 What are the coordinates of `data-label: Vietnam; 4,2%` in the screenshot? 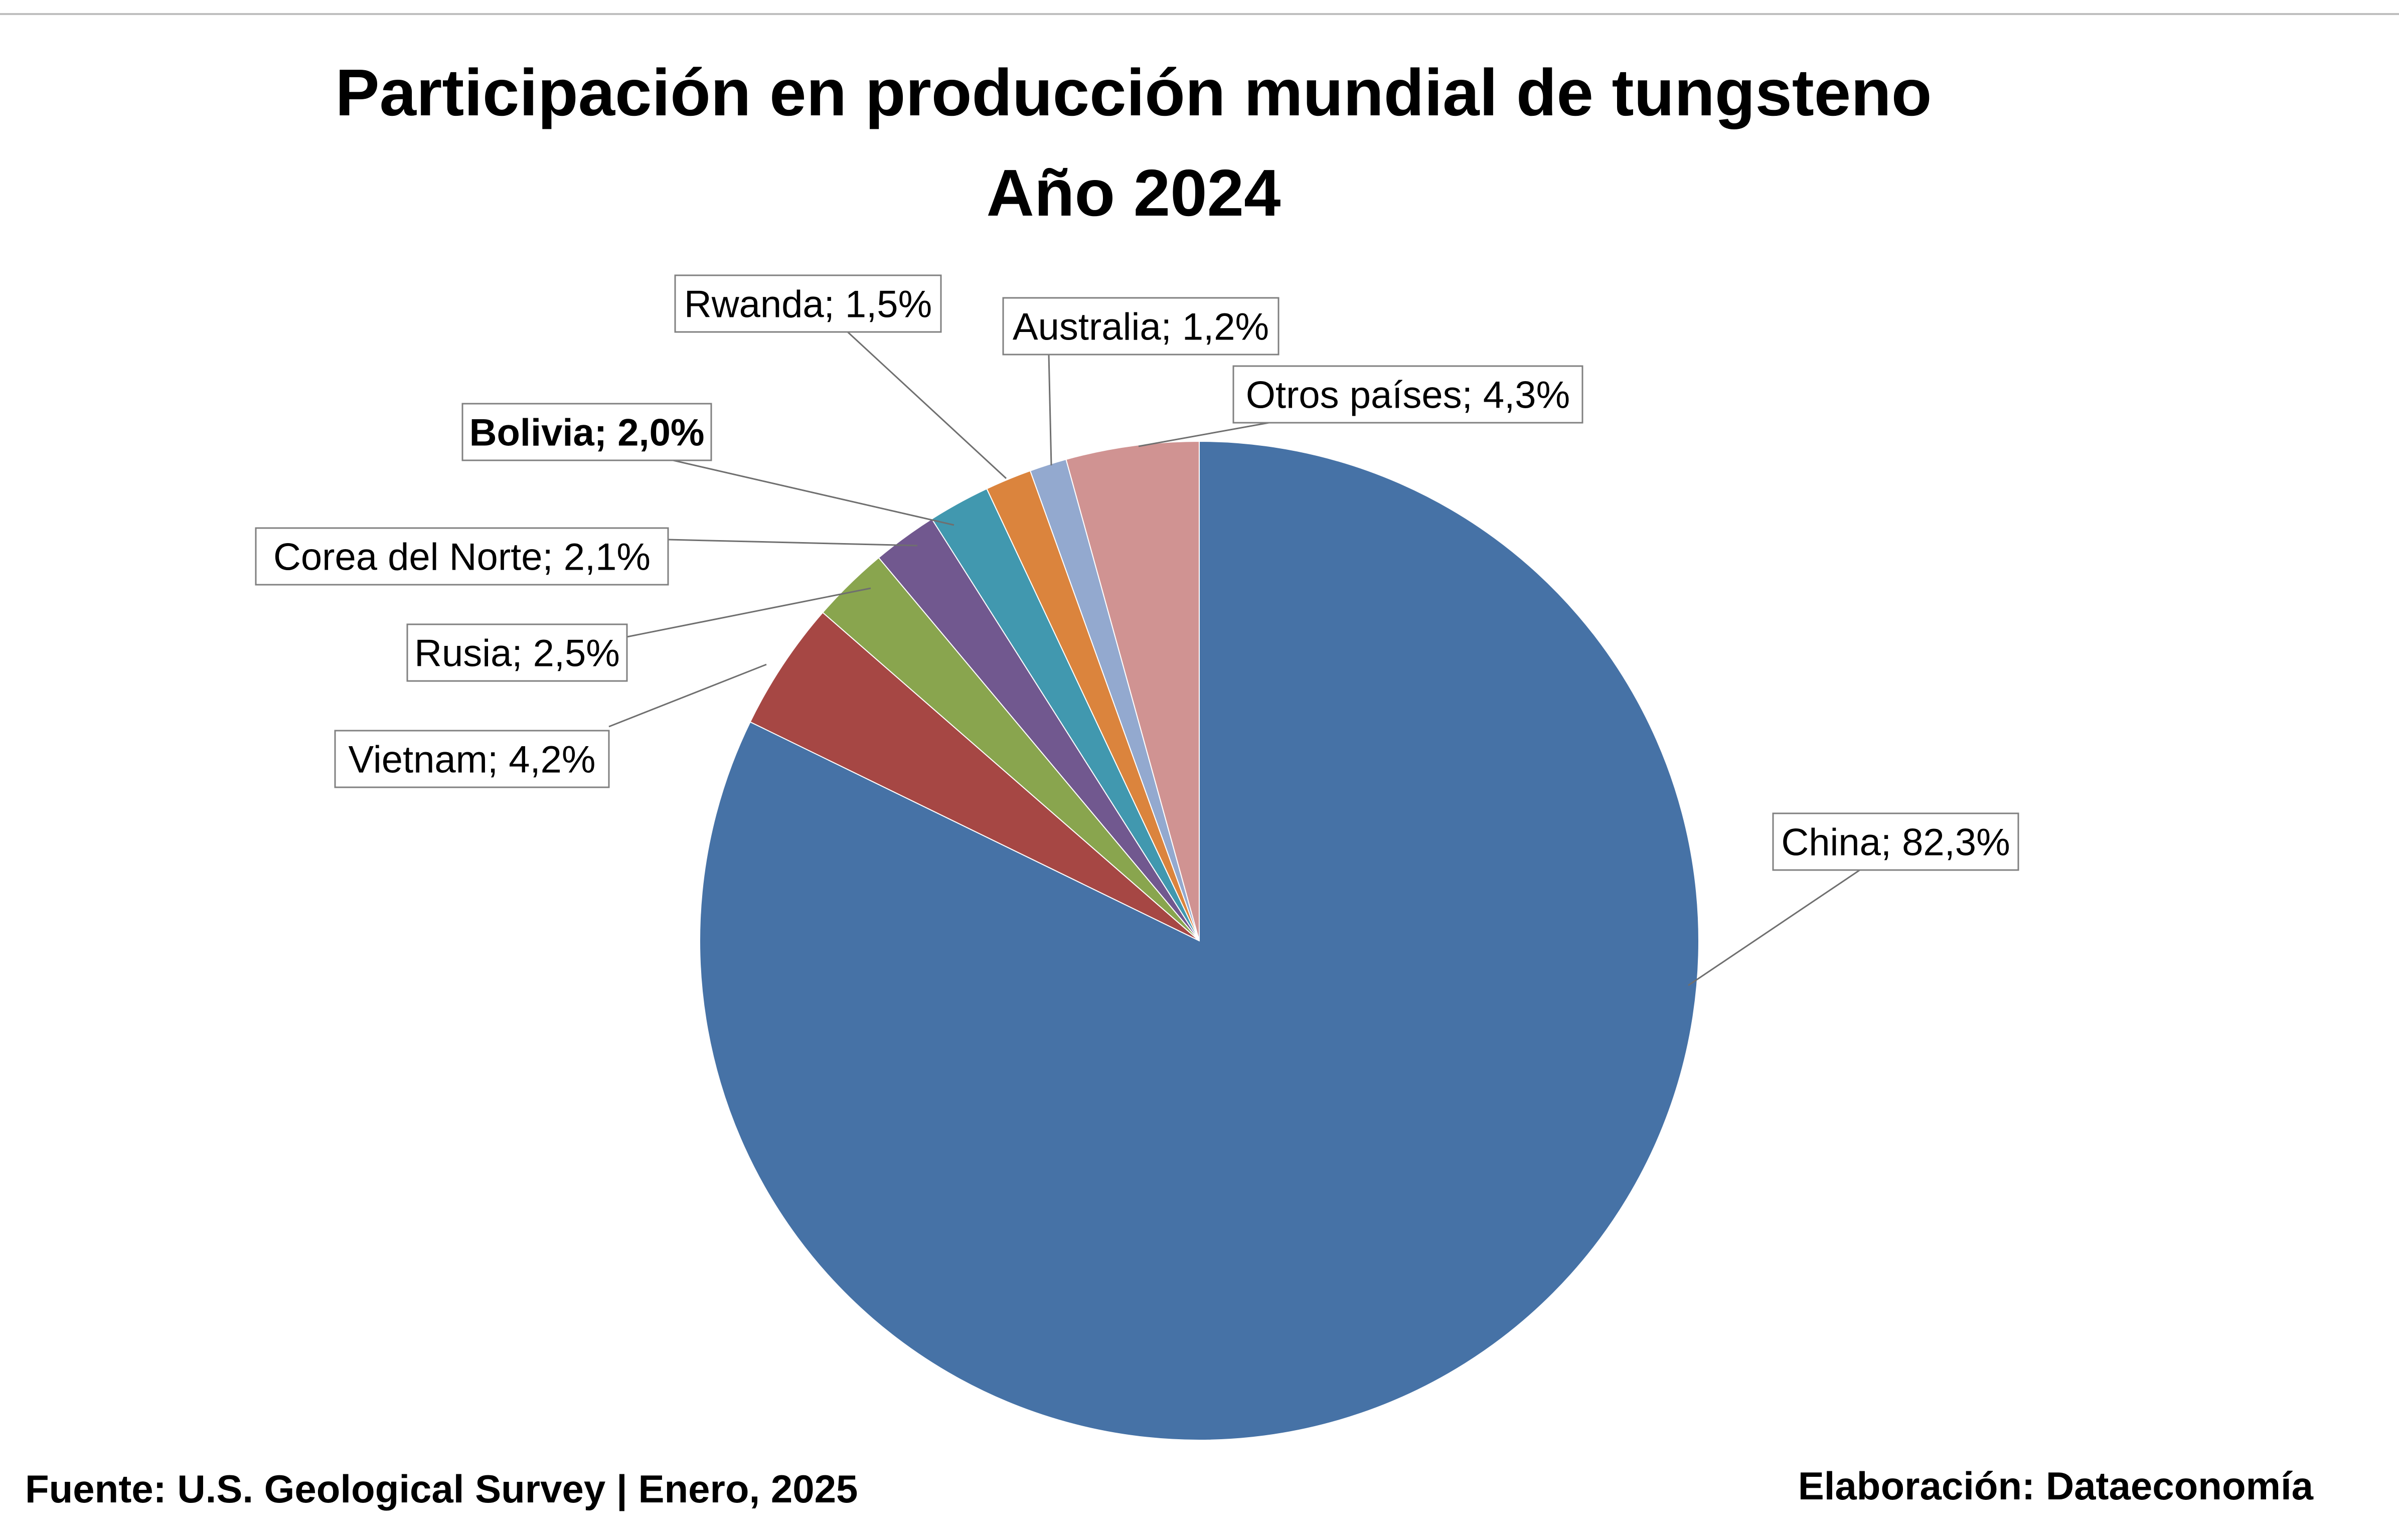 It's located at (472, 760).